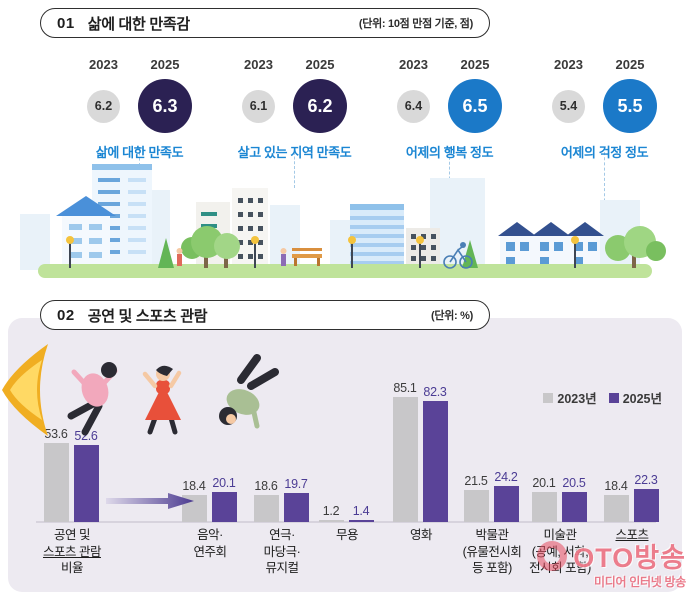  What do you see at coordinates (577, 399) in the screenshot?
I see `legend-label-2023: 2023년` at bounding box center [577, 399].